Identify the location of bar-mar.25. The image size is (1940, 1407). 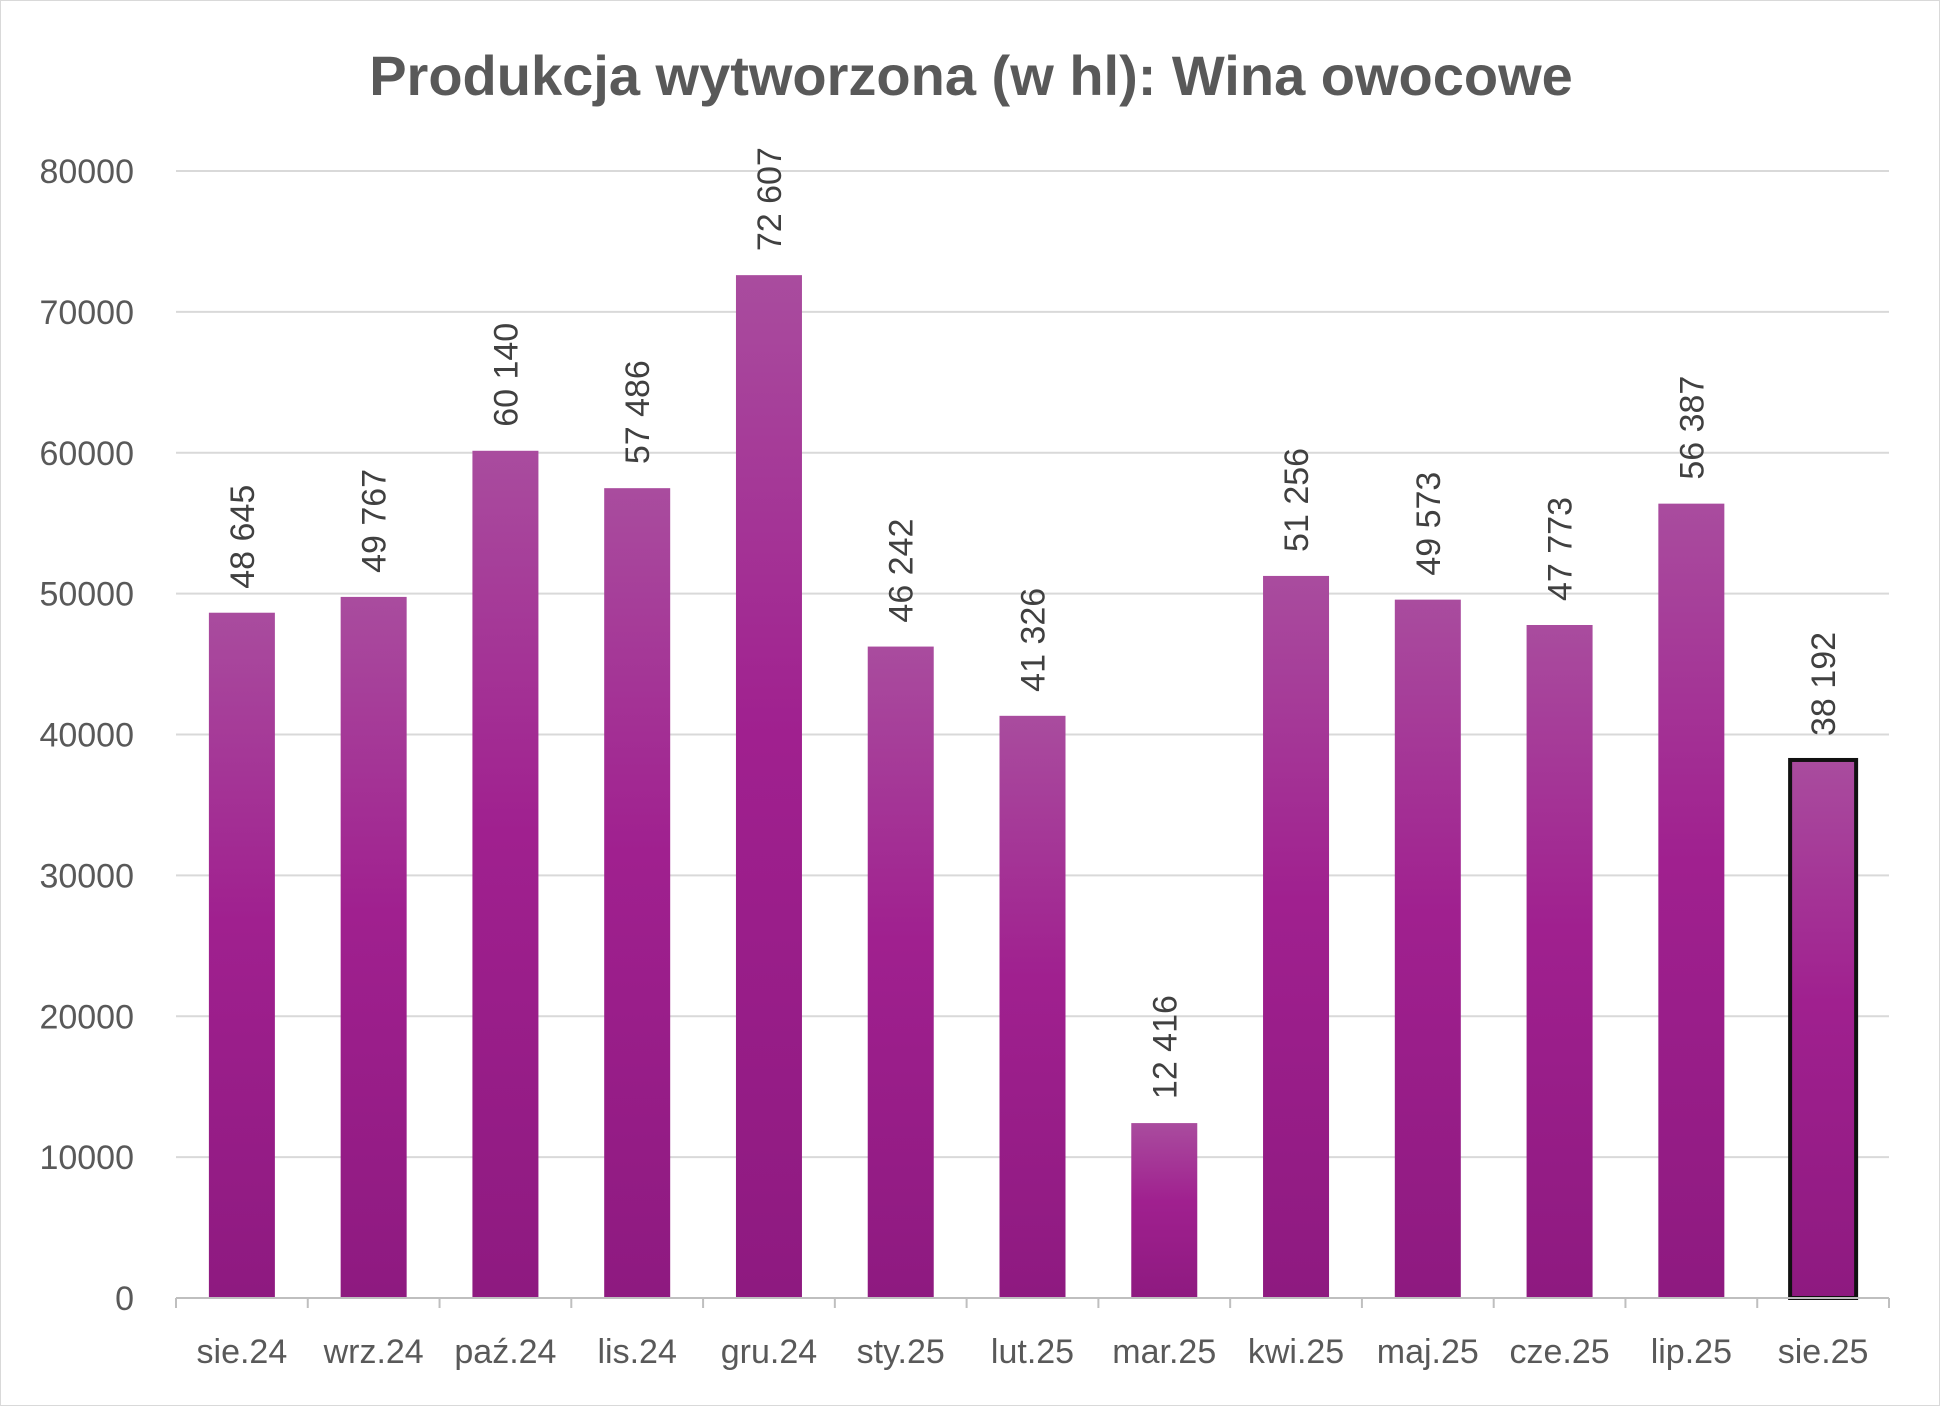
(1164, 1210).